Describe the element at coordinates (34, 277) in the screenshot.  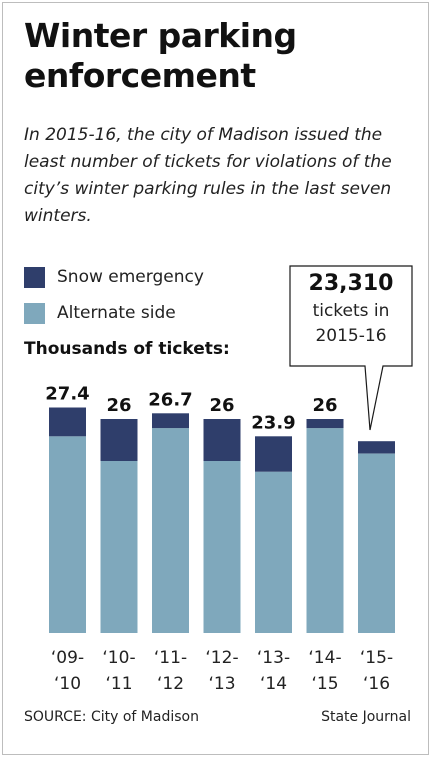
I see `legend-swatch-snow-emergency` at that location.